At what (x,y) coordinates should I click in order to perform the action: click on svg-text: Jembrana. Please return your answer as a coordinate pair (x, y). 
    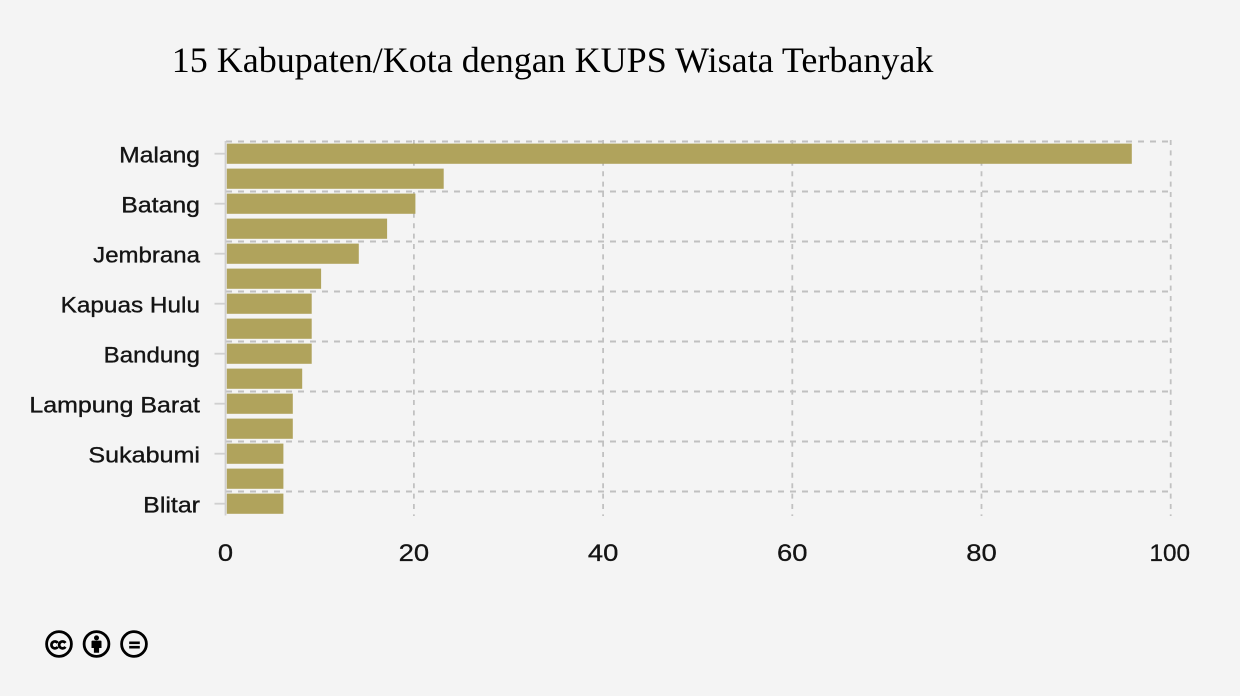
    Looking at the image, I should click on (147, 254).